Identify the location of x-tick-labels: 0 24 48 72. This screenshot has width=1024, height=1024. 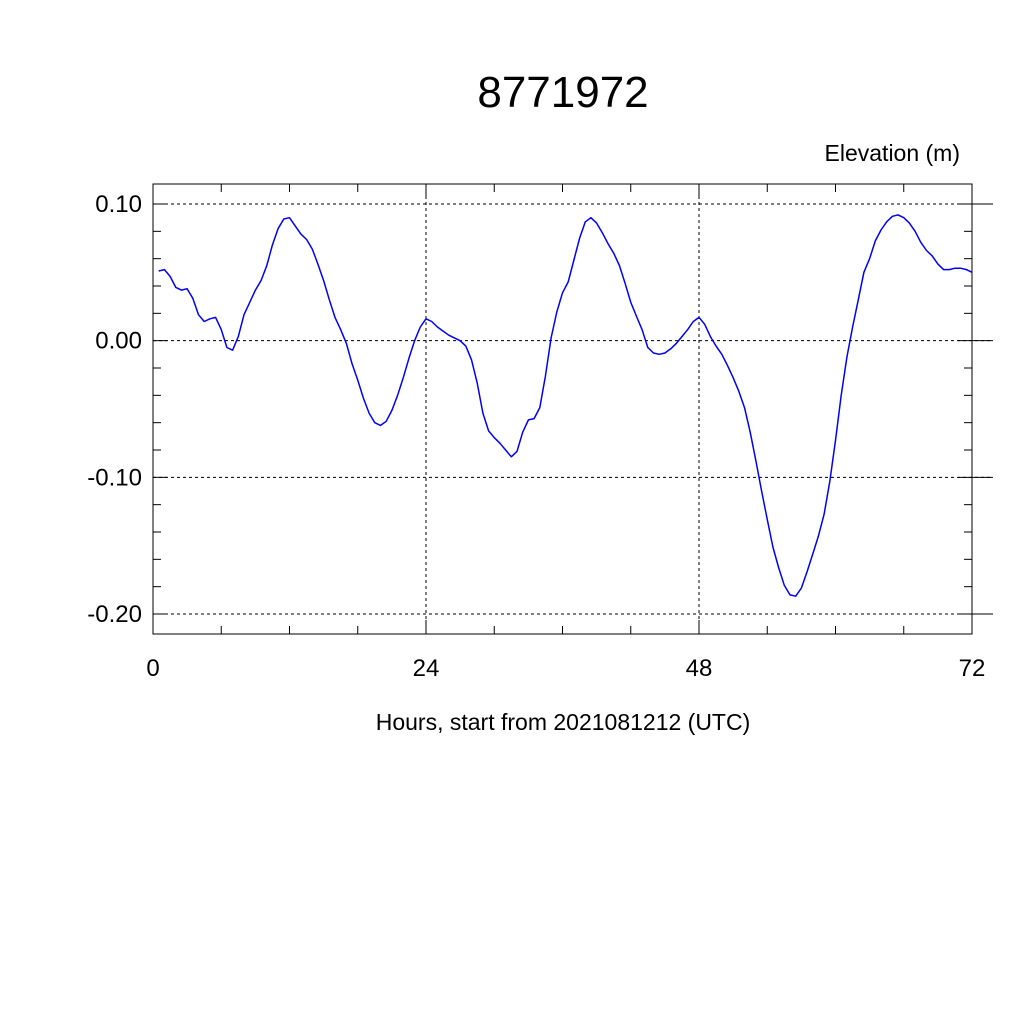
(565, 668).